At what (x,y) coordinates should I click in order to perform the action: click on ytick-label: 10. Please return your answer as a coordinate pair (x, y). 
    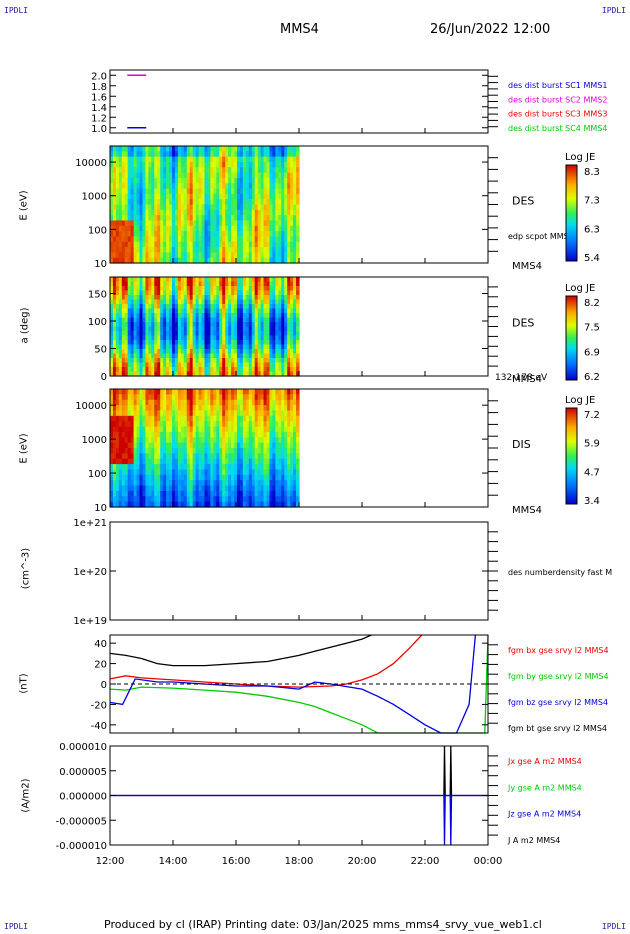
    Looking at the image, I should click on (100, 508).